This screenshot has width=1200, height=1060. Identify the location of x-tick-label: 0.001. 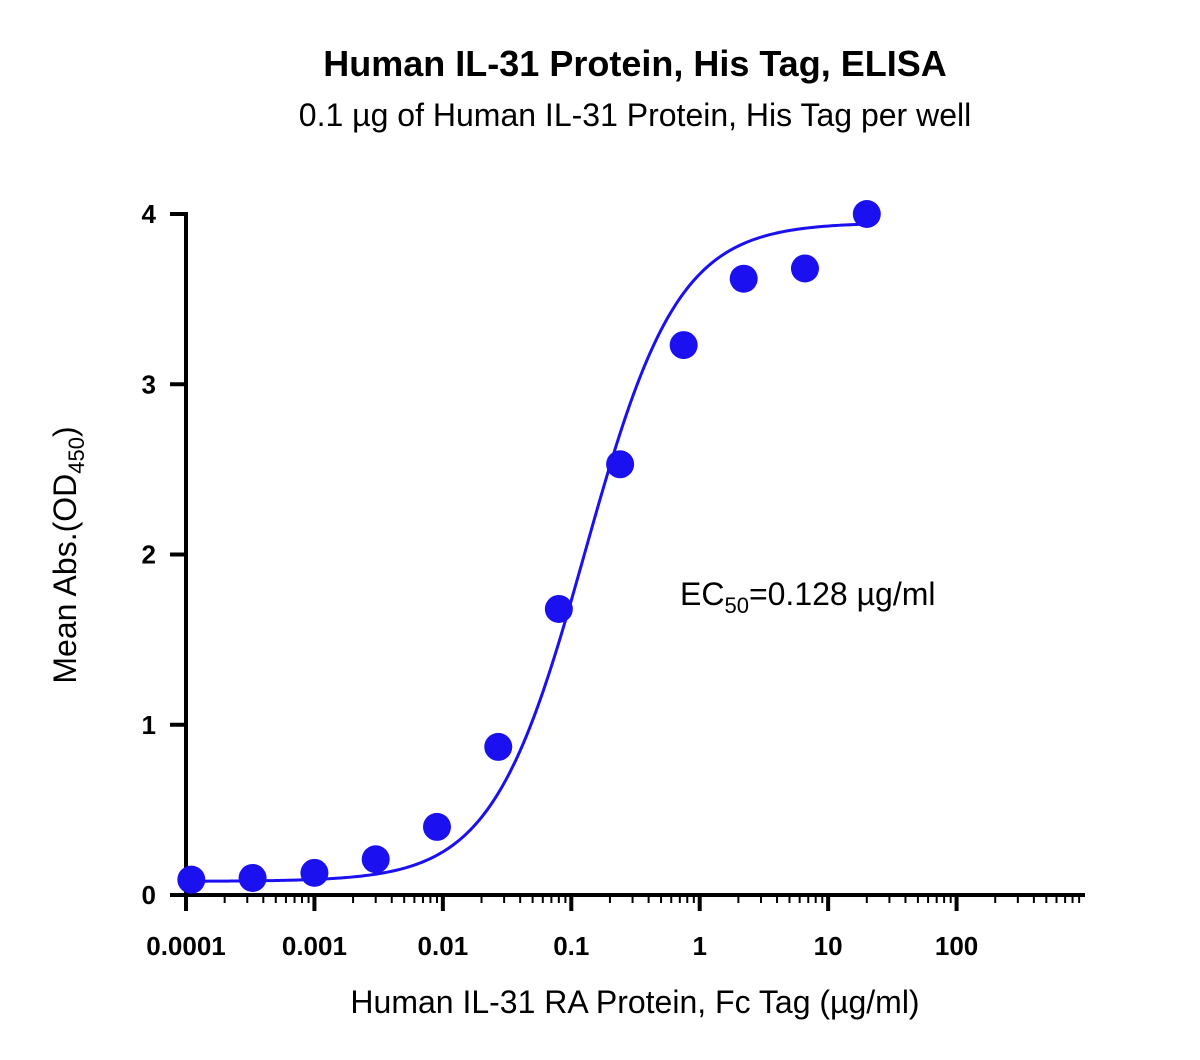
(314, 946).